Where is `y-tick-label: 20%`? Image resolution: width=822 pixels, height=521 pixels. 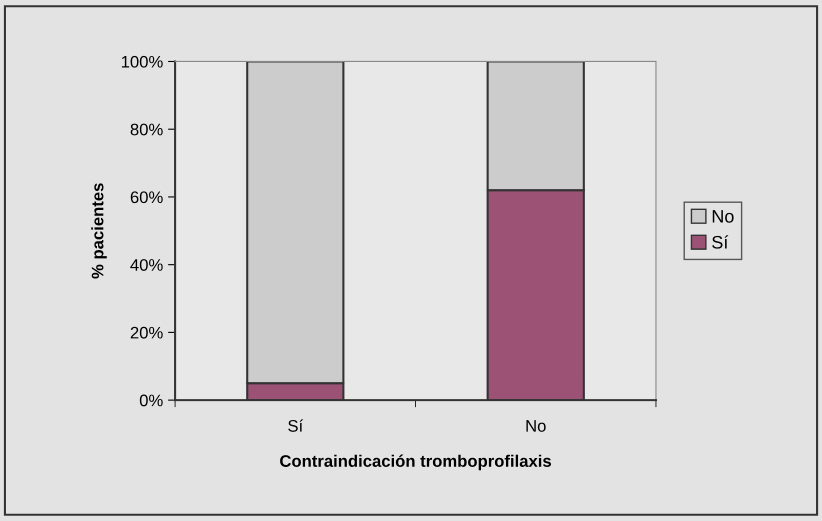
y-tick-label: 20% is located at coordinates (146, 332).